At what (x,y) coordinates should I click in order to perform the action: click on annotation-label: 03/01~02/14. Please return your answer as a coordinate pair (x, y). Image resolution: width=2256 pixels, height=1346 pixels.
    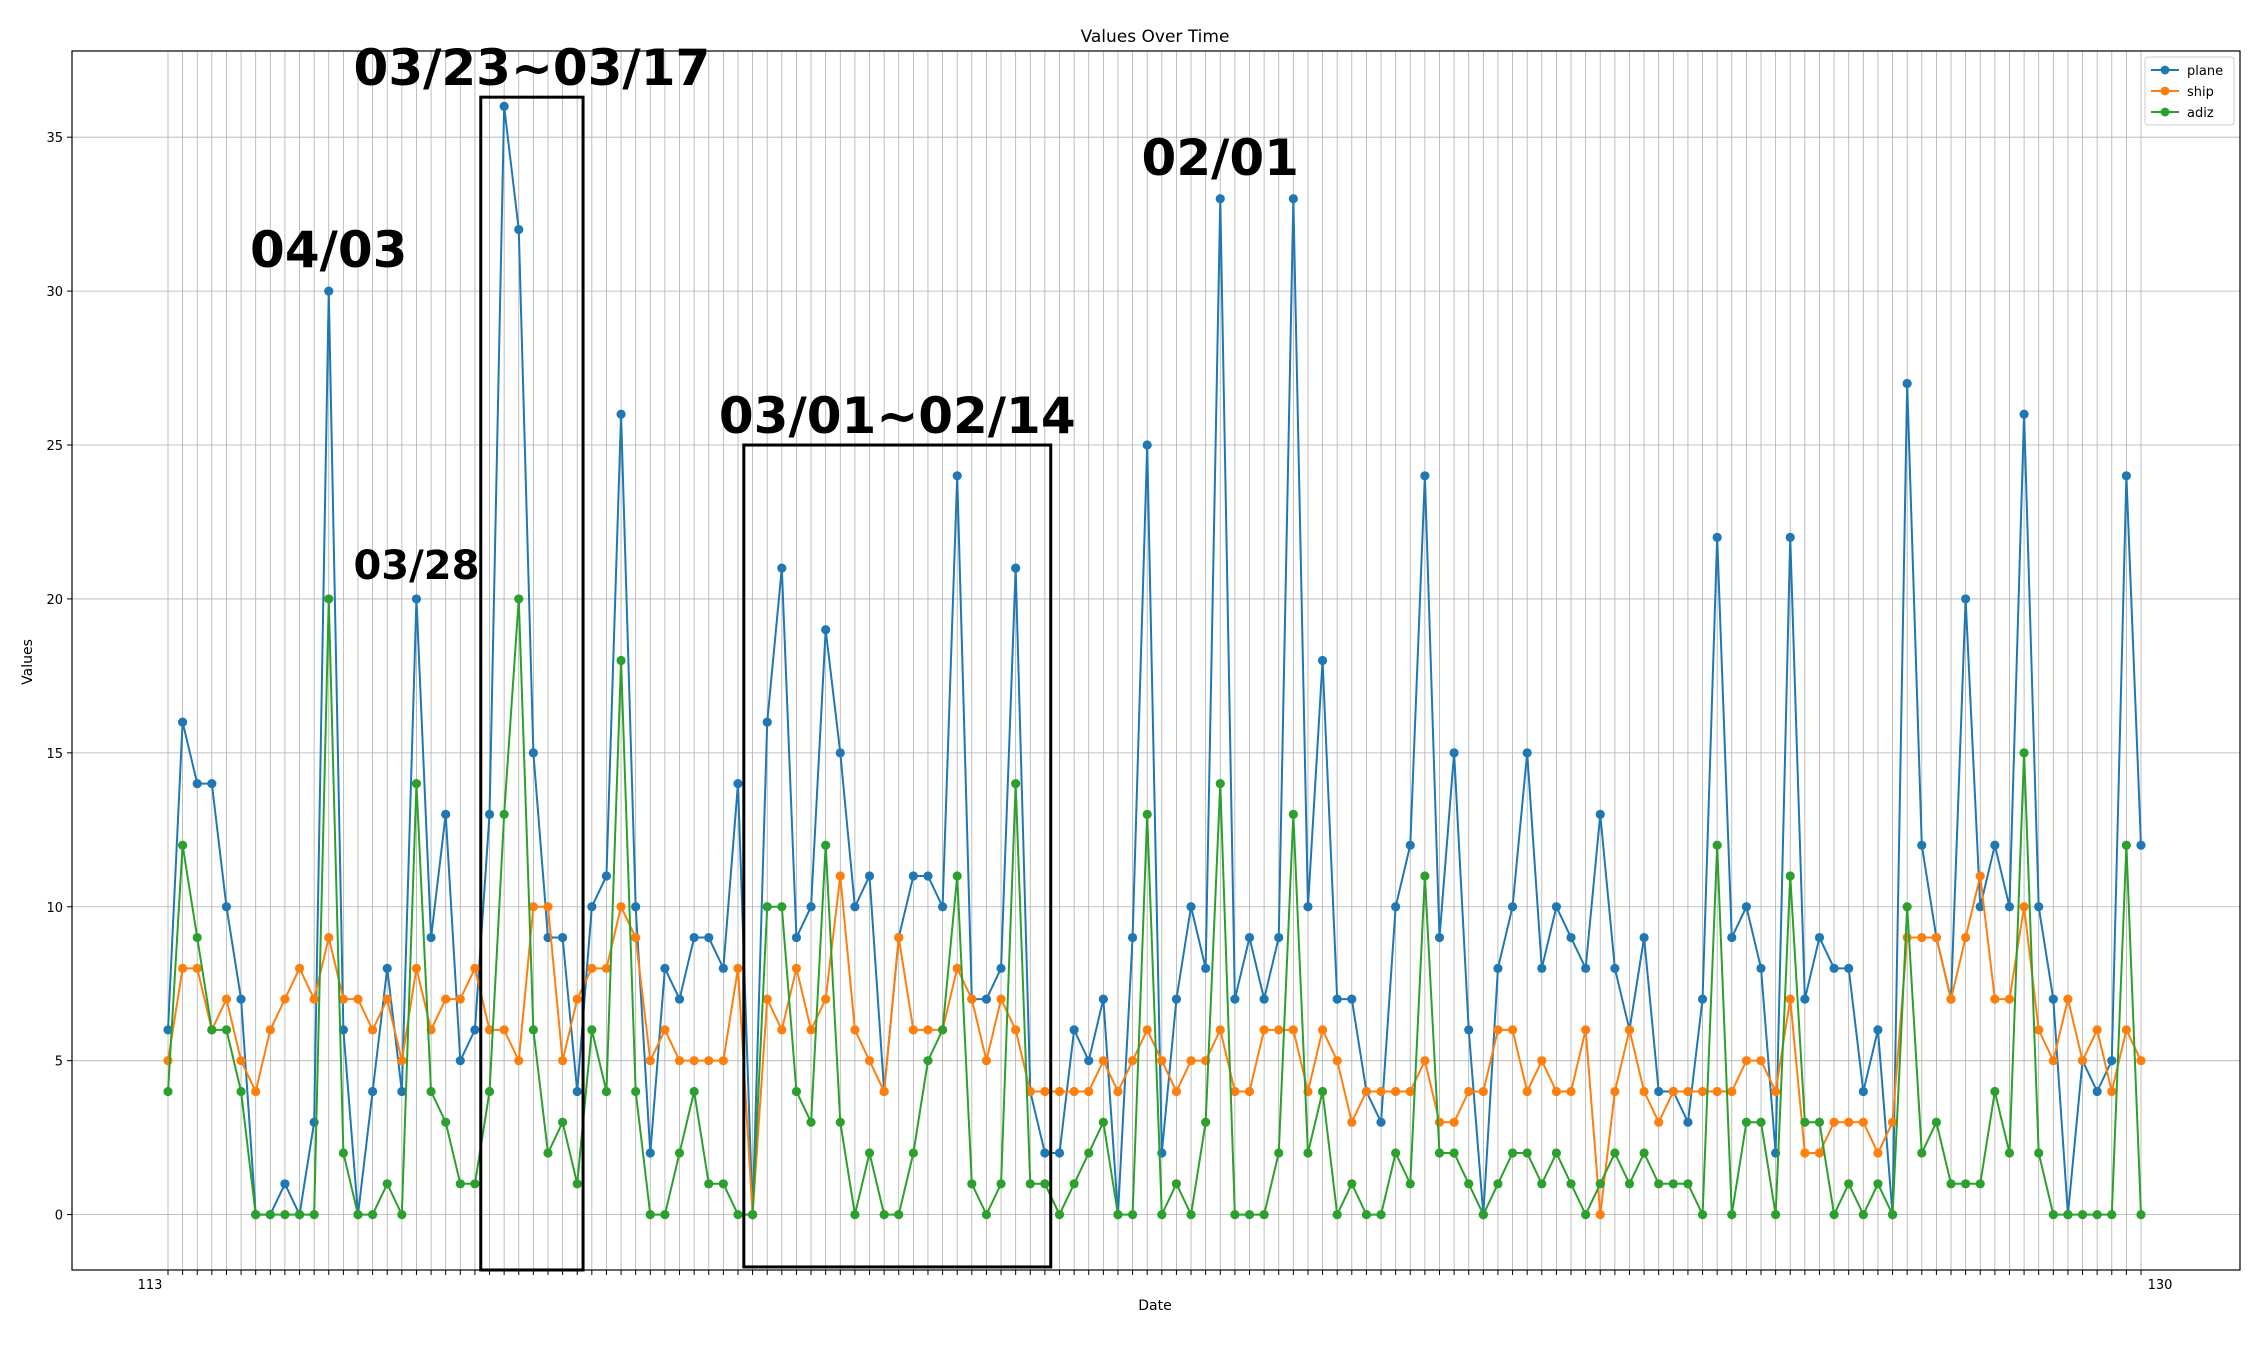
    Looking at the image, I should click on (897, 416).